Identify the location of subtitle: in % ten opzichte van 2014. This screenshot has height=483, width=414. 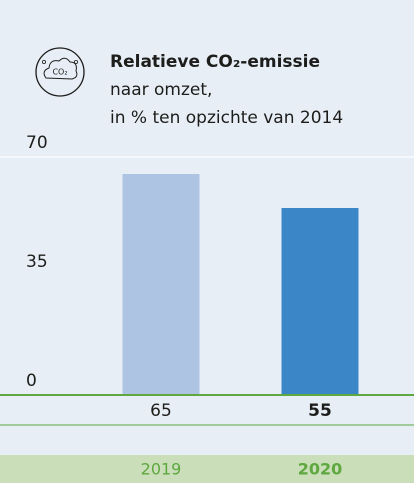
(226, 118).